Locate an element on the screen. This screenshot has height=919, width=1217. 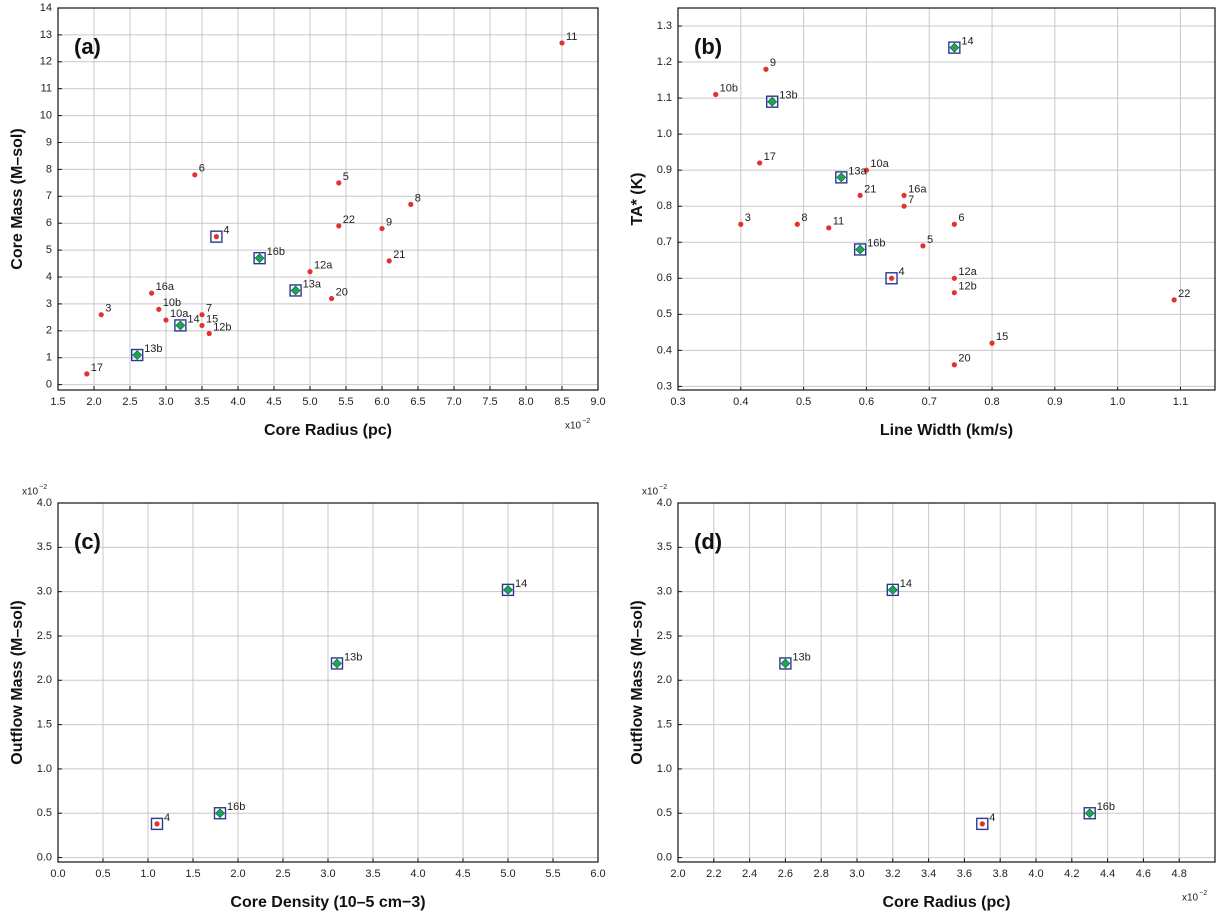
y-tick-label: 1 is located at coordinates (49, 358).